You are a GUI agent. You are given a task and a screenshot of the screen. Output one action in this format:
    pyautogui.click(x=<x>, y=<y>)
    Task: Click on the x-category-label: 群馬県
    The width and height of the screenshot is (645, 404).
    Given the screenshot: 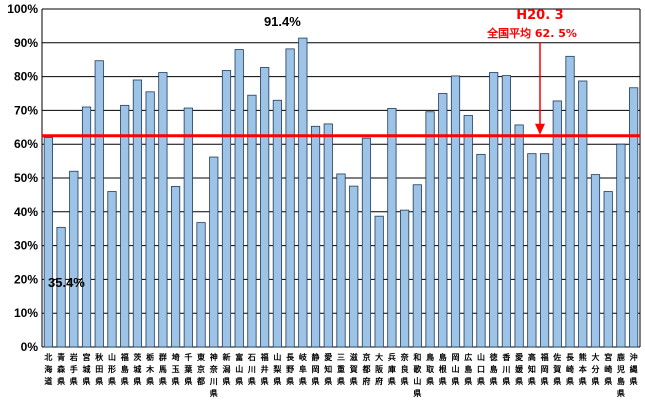 What is the action you would take?
    pyautogui.click(x=162, y=369)
    